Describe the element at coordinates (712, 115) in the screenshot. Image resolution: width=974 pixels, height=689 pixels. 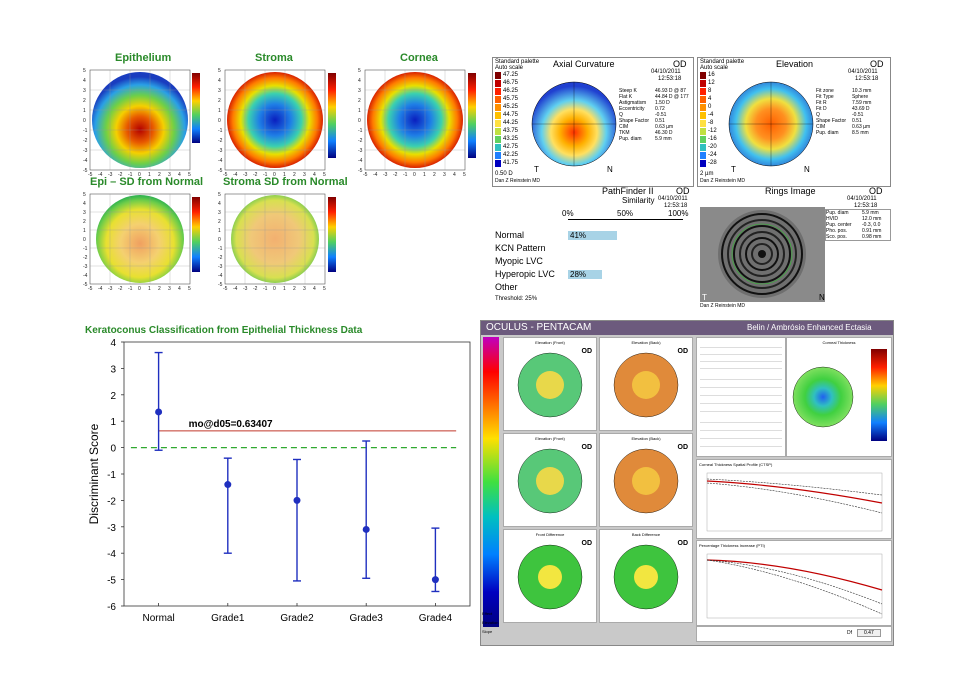
I see `elevation-scale-entry: -4` at that location.